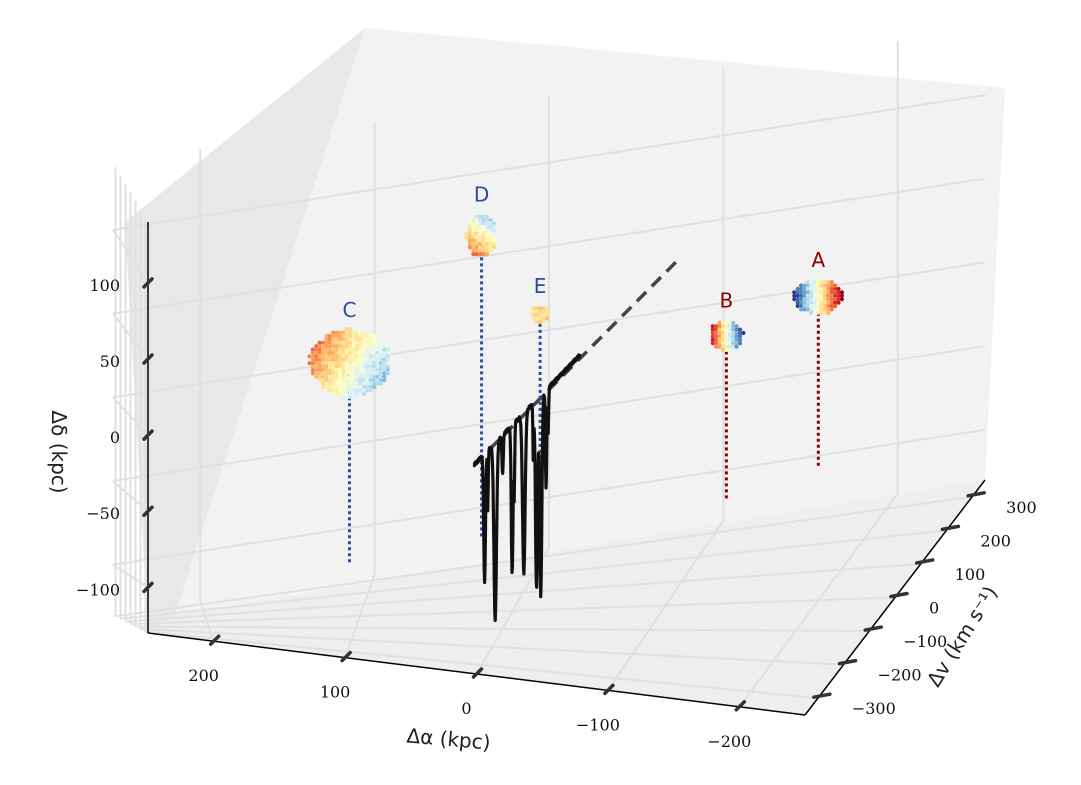  I want to click on galaxy-label-A: A, so click(818, 260).